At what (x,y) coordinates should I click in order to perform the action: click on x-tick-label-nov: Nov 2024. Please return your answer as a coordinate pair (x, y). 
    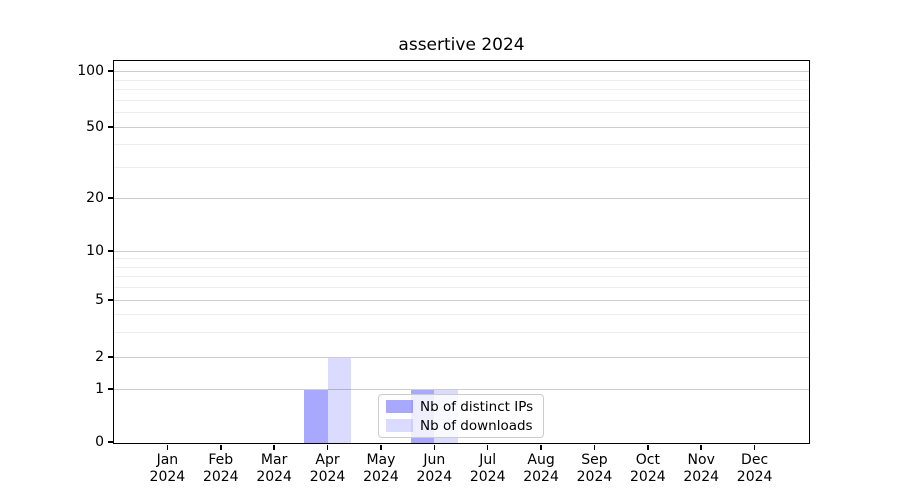
    Looking at the image, I should click on (701, 469).